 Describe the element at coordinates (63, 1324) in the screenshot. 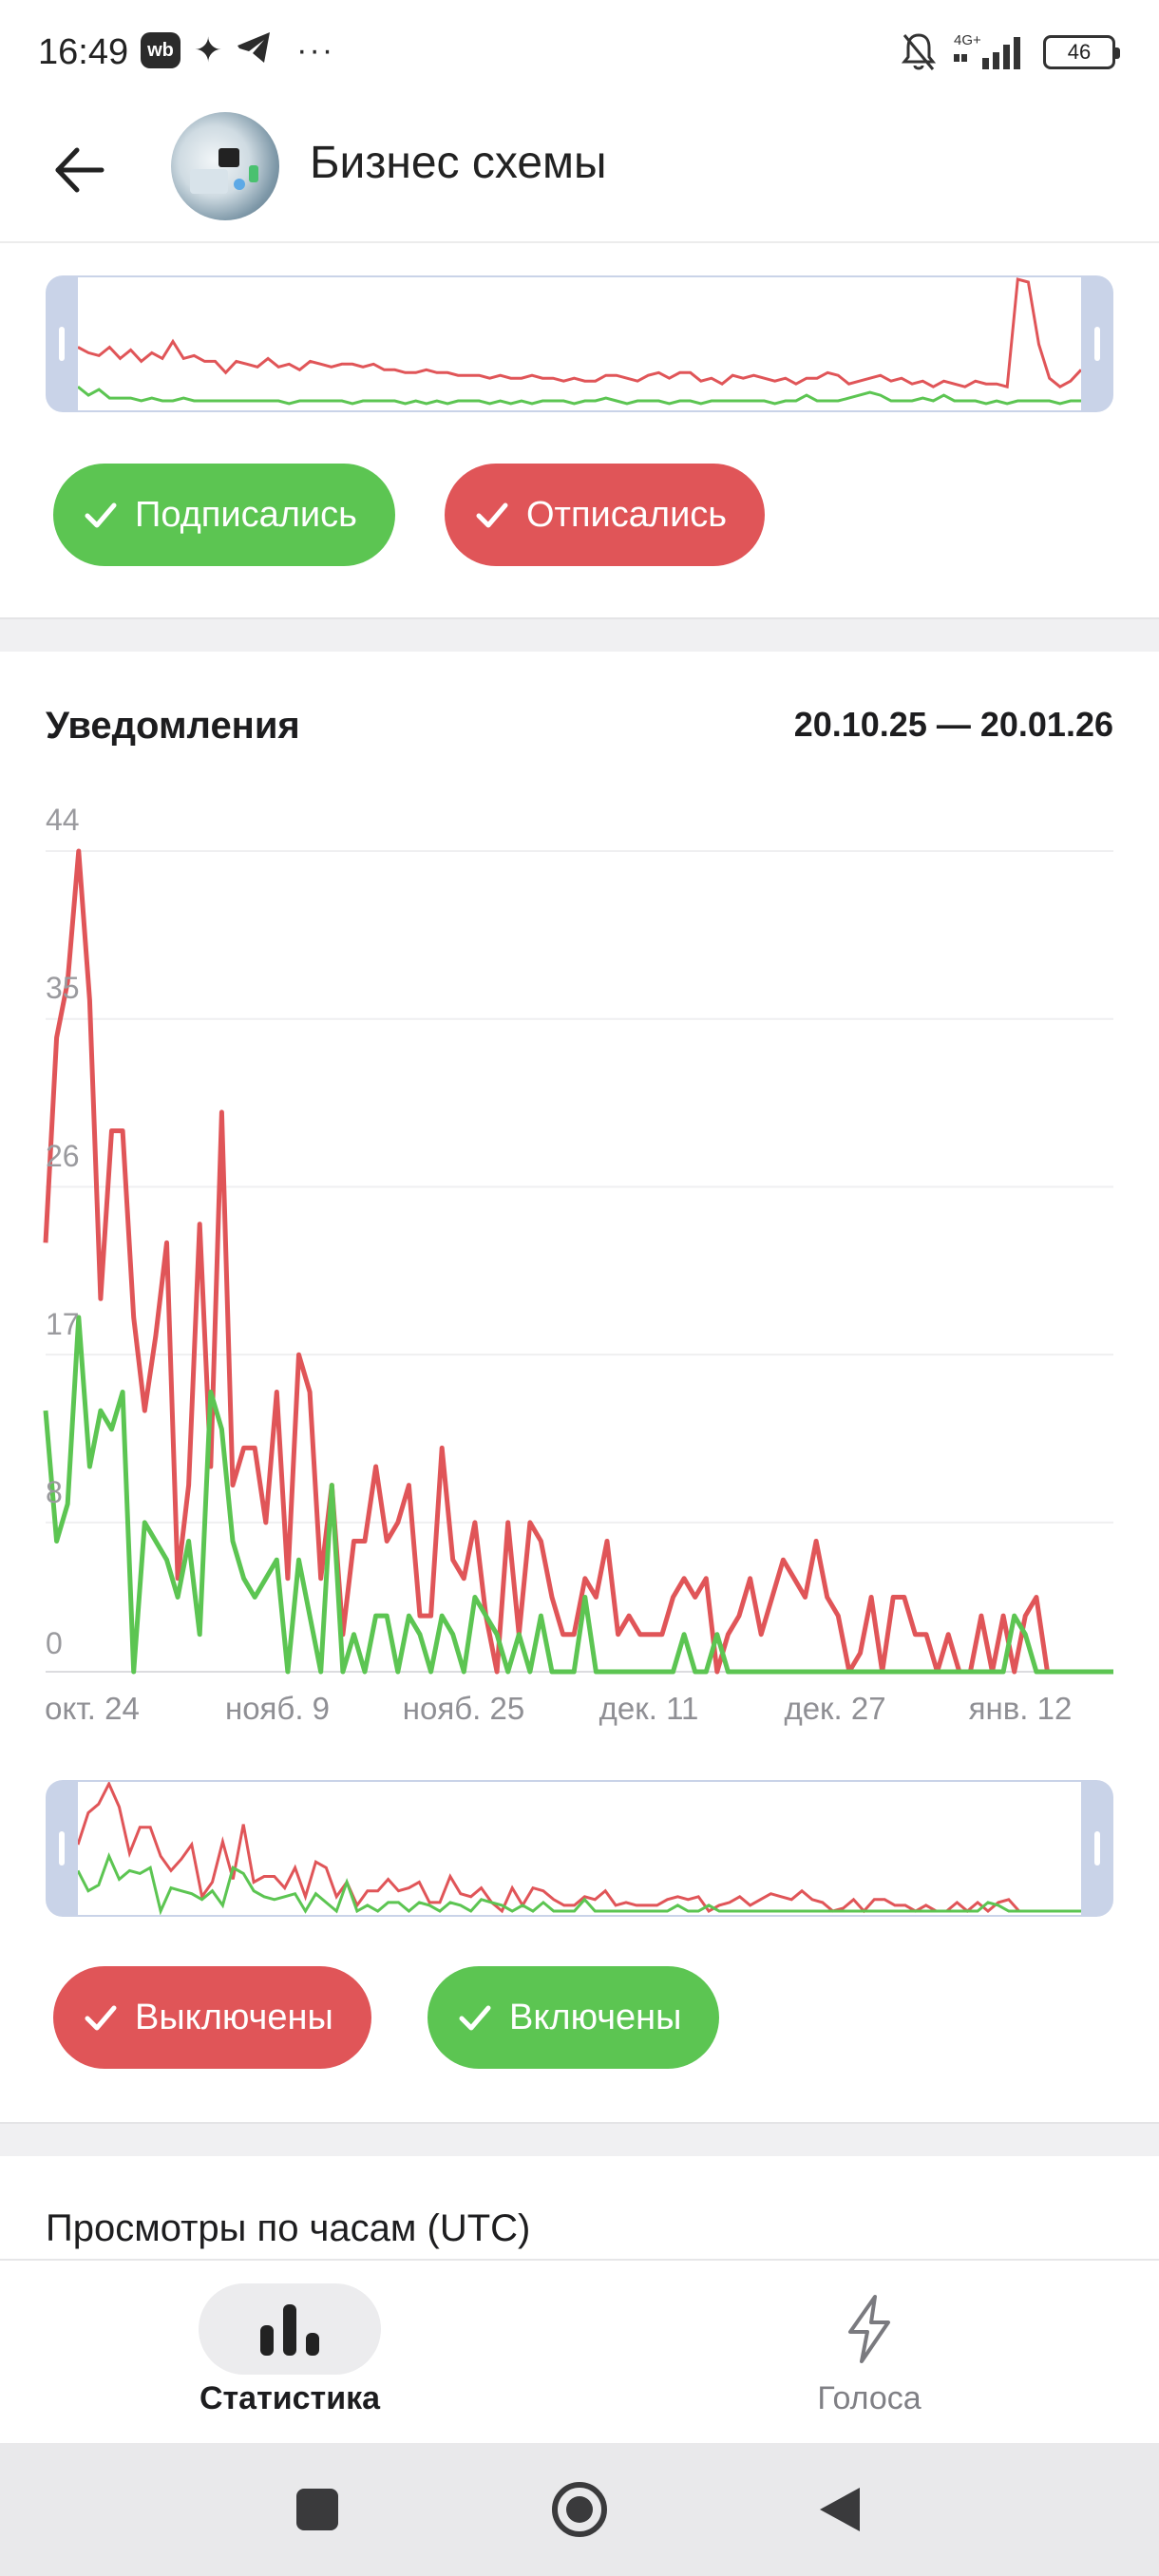

I see `y-tick-label: 17` at that location.